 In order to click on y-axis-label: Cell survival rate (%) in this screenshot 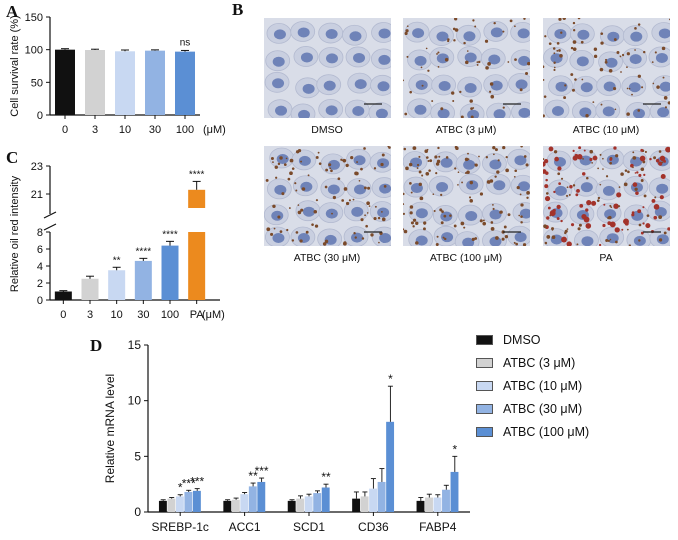, I will do `click(15, 65)`.